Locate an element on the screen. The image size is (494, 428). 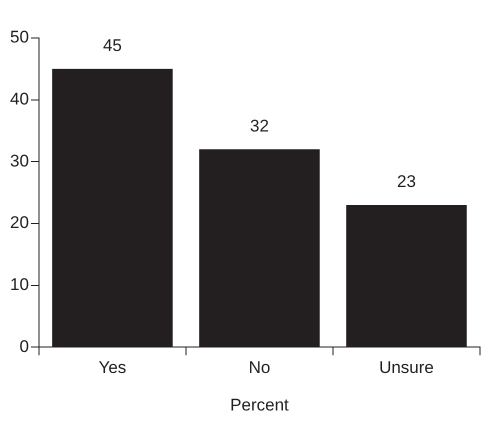
y-tick-label: 10 is located at coordinates (19, 284).